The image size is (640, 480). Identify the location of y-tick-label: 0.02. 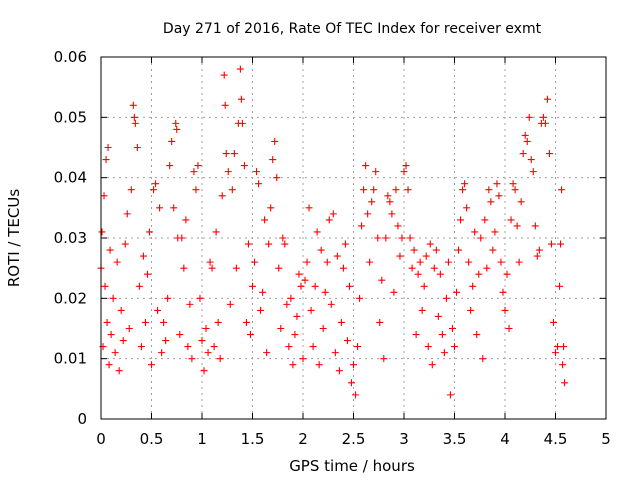
(70, 298).